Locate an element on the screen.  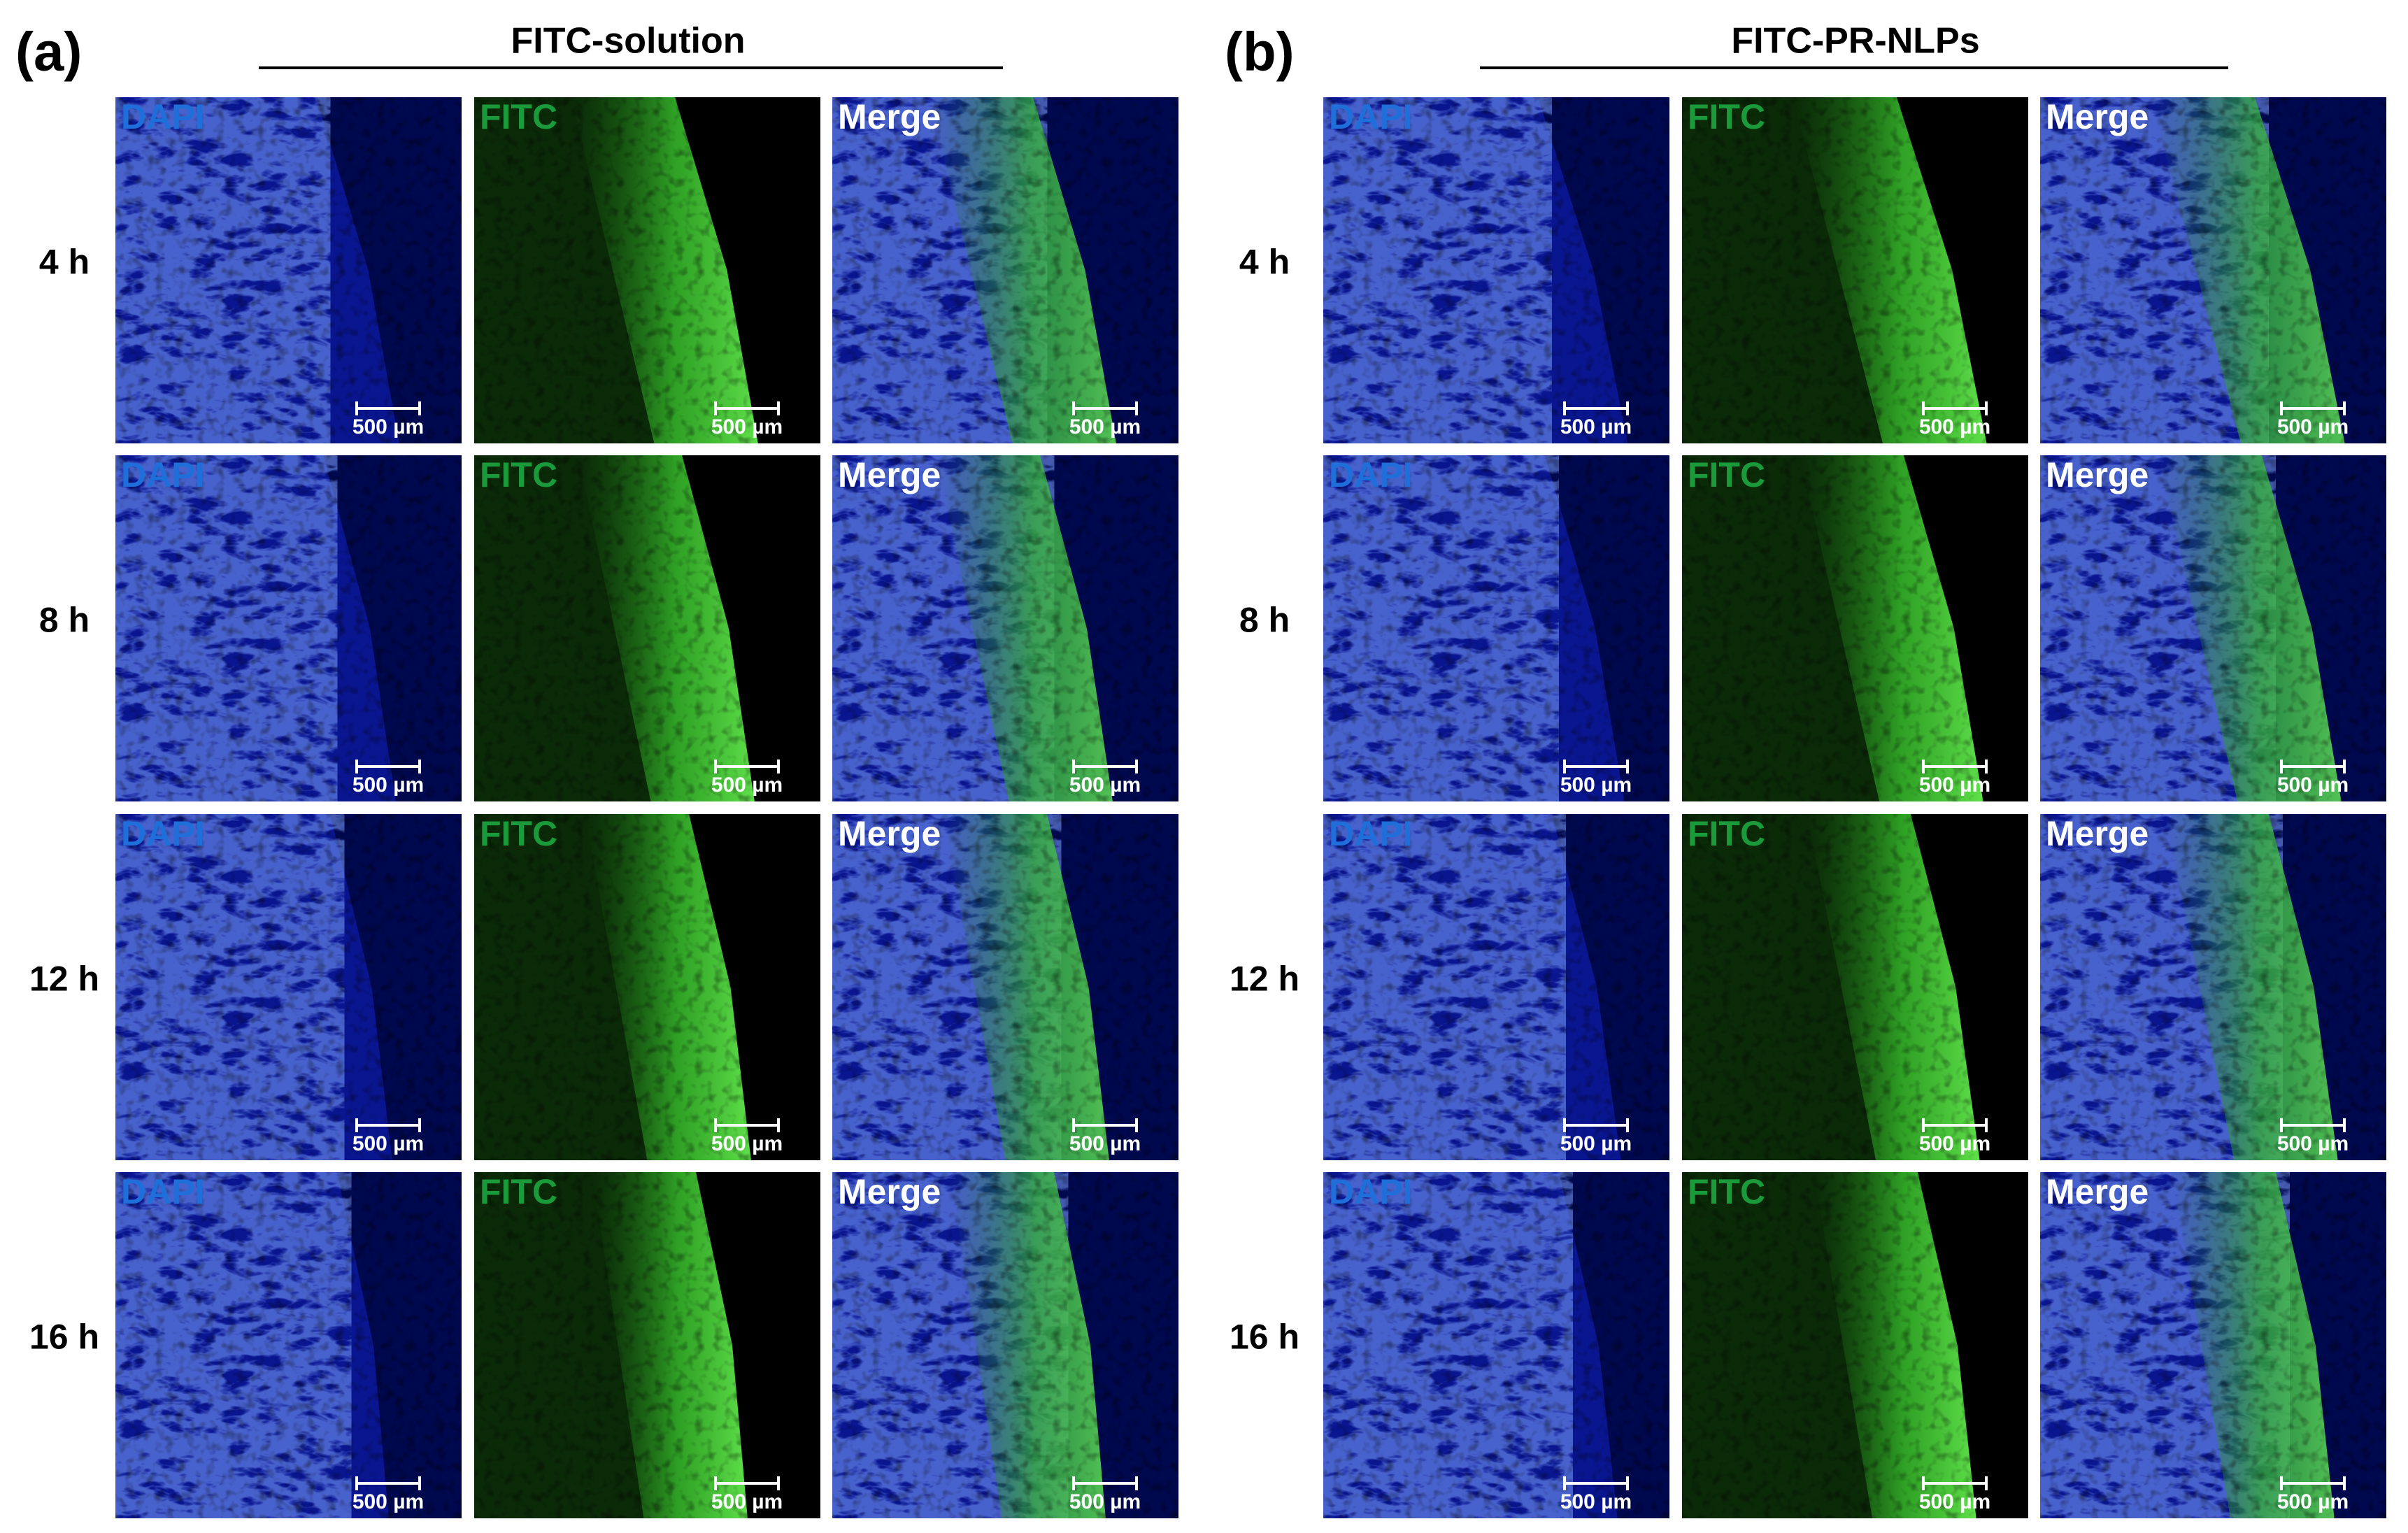
row-label: 4 h is located at coordinates (1264, 262).